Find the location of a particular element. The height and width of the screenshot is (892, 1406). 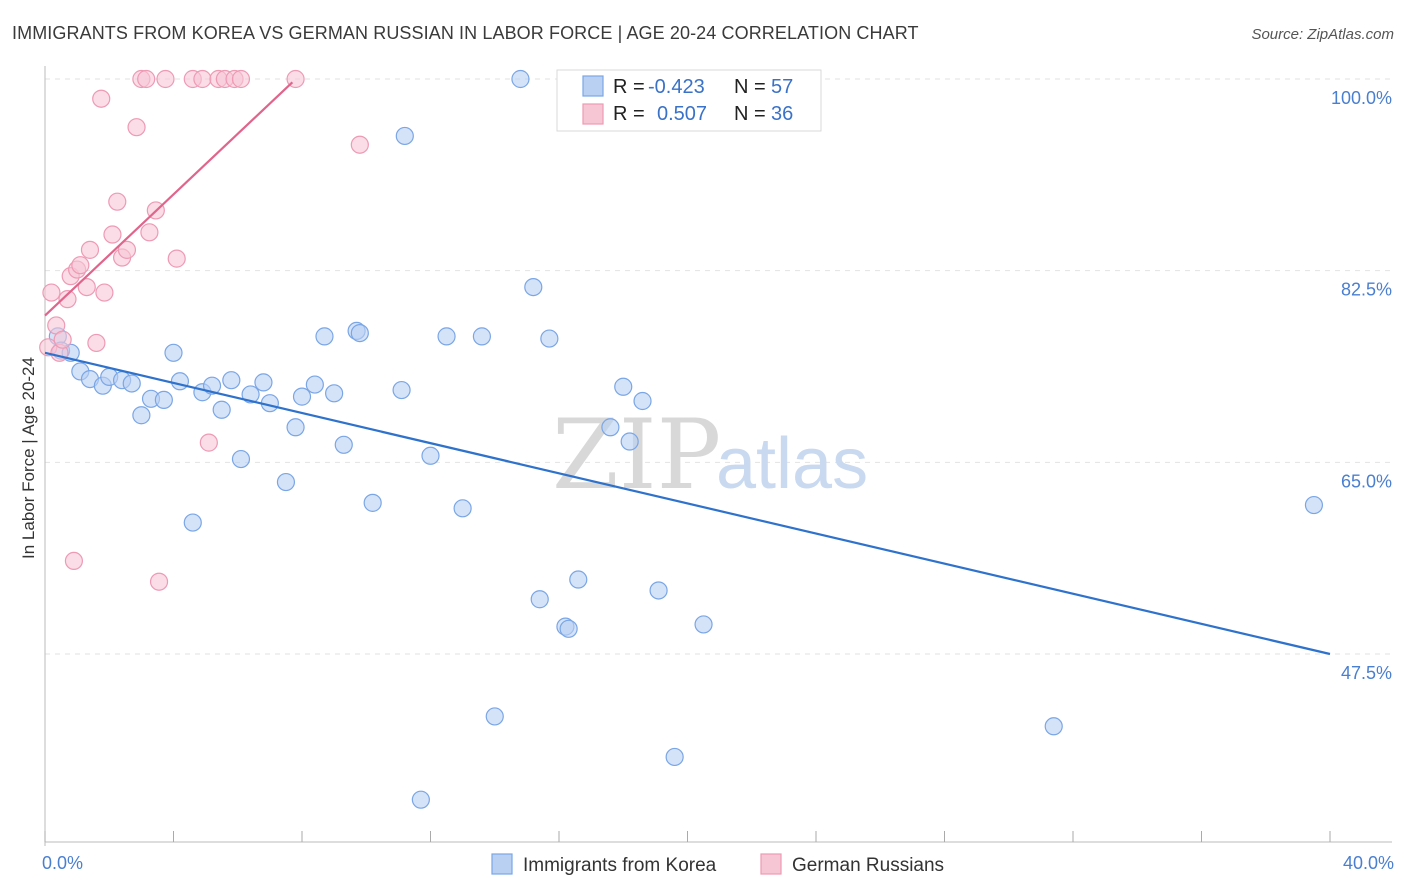

stats-legend: R = -0.423 N = 57 R = 0.507 N = 36 is located at coordinates (689, 100).